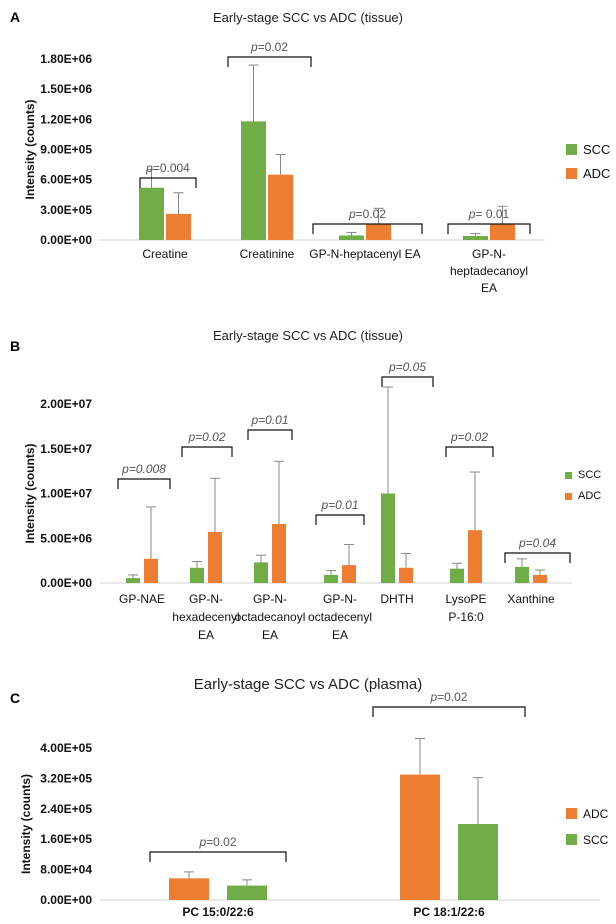 This screenshot has width=616, height=924. I want to click on y-tick-label: 1.80E+06, so click(66, 59).